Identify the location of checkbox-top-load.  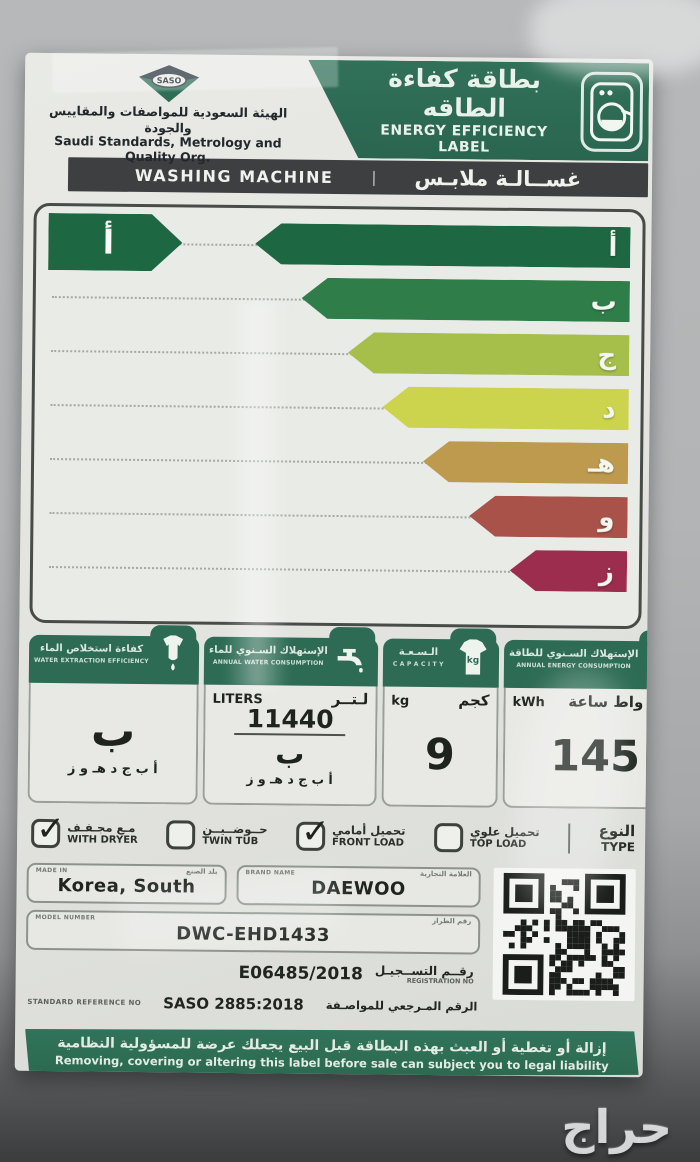
(448, 837).